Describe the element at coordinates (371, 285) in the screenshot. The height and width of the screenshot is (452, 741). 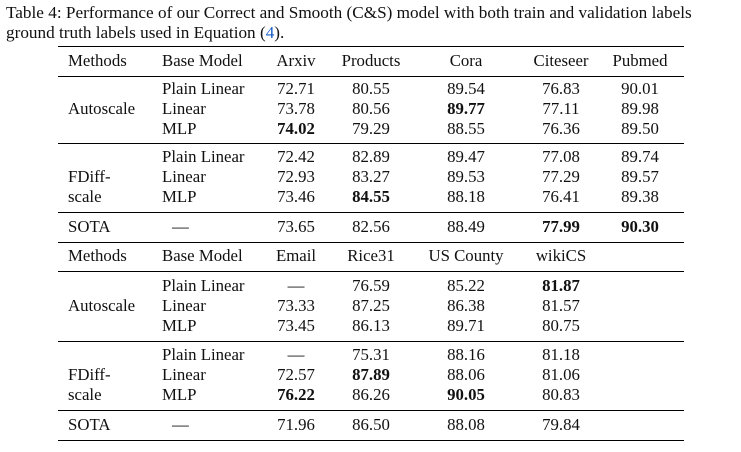
I see `score-cell: 76.59` at that location.